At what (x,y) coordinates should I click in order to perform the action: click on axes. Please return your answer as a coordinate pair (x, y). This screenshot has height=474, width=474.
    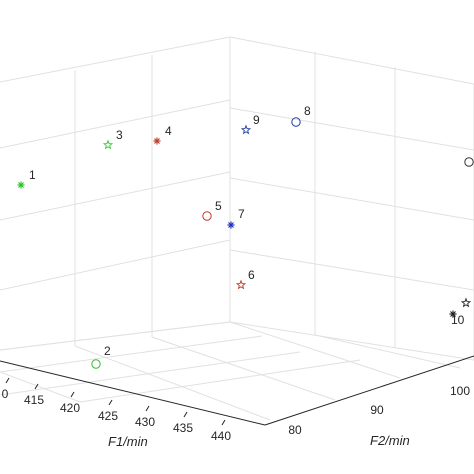
    Looking at the image, I should click on (237, 390).